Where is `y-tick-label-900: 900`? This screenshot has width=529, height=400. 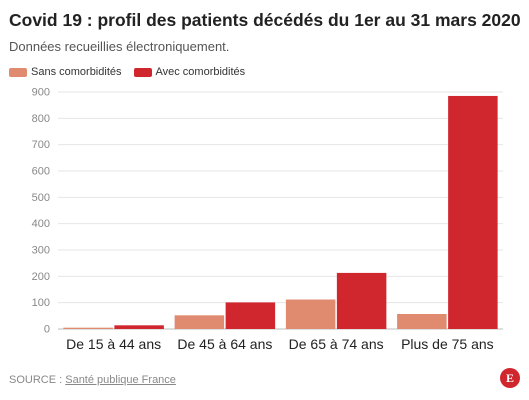 y-tick-label-900: 900 is located at coordinates (41, 93).